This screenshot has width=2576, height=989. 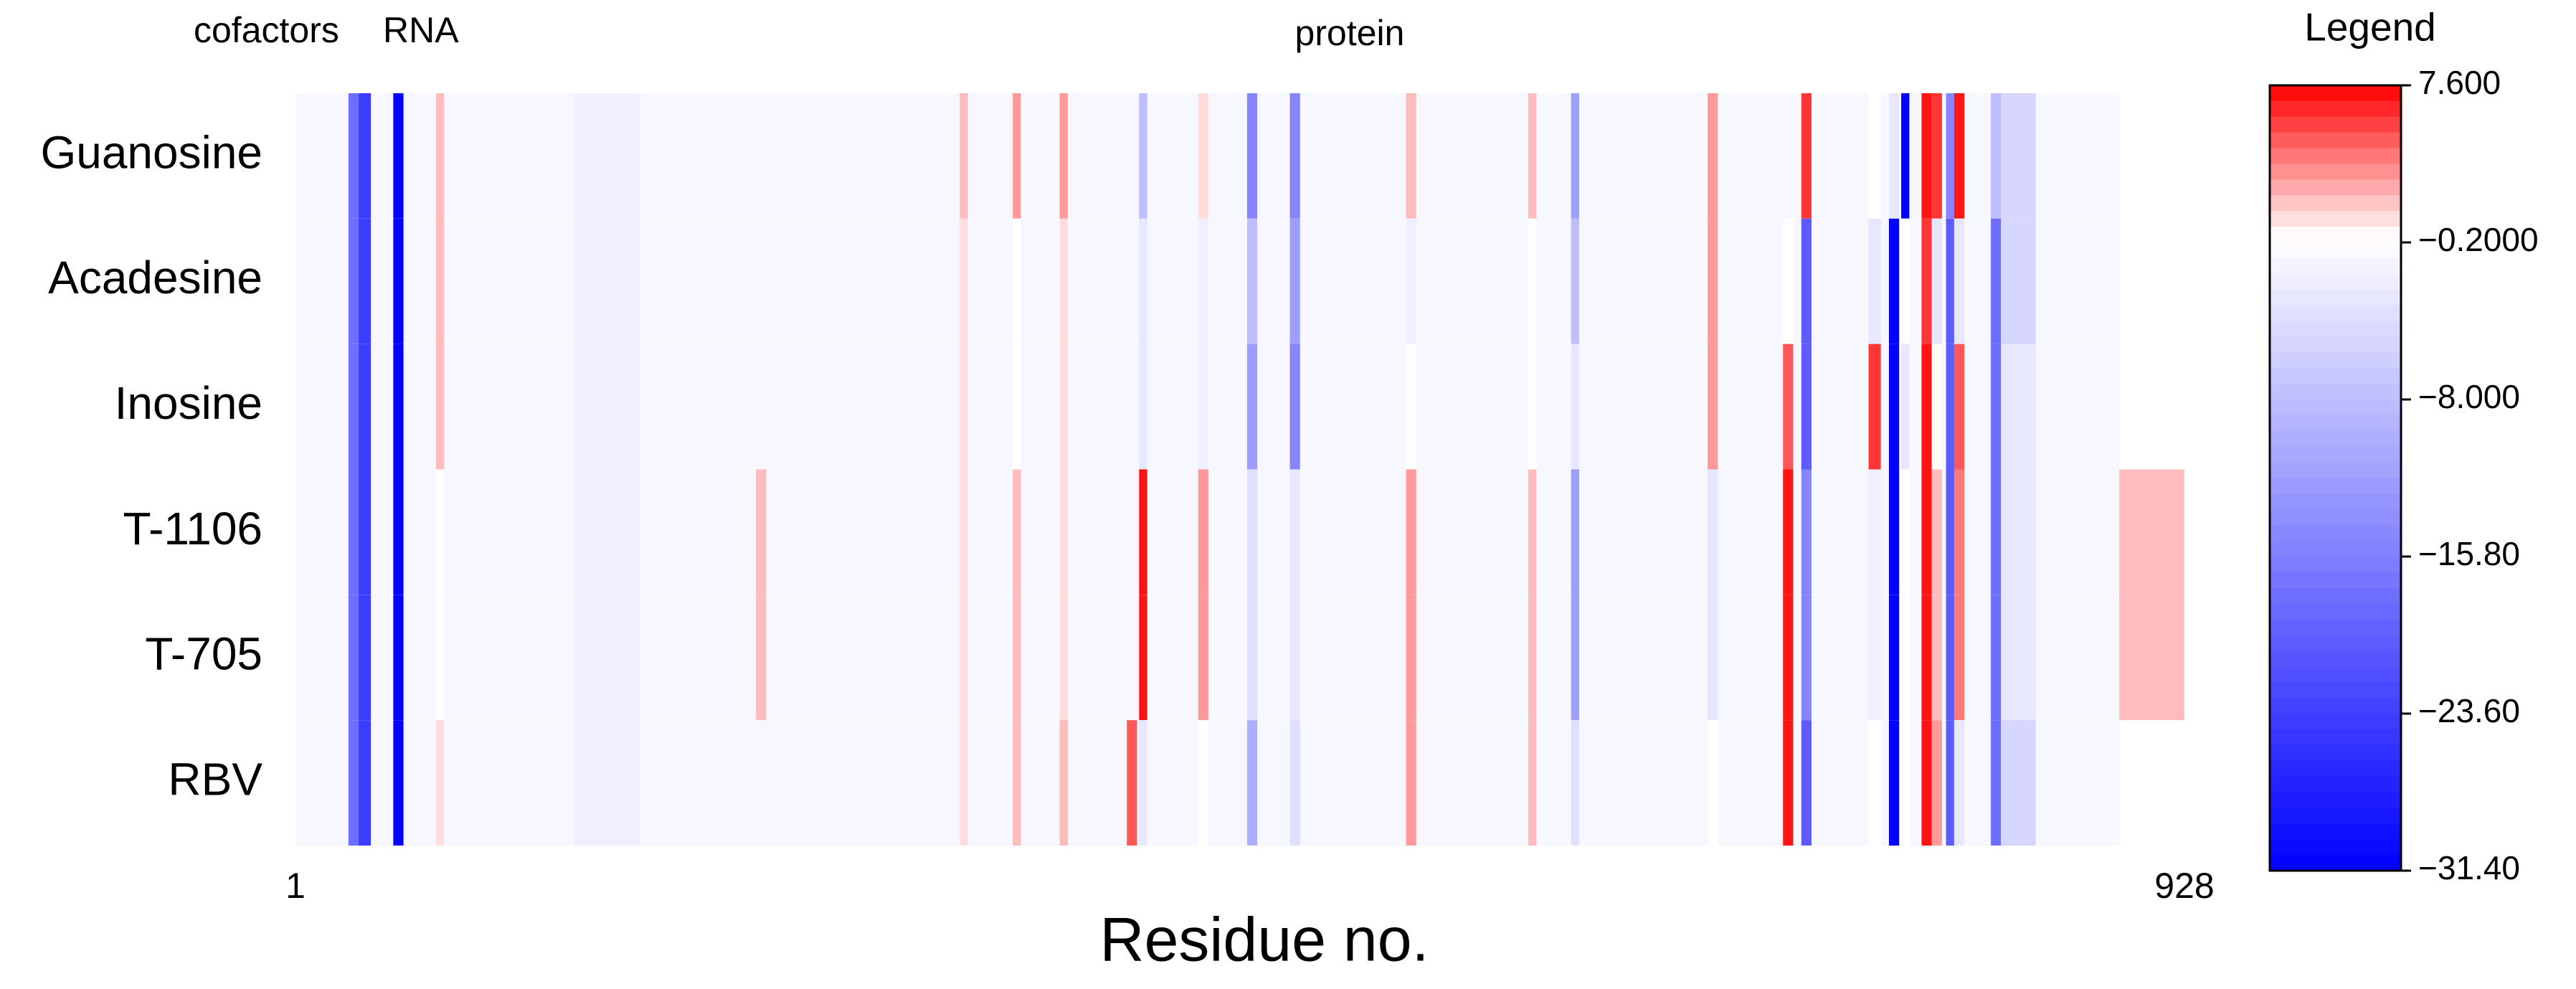 I want to click on legend-title: Legend, so click(x=2370, y=27).